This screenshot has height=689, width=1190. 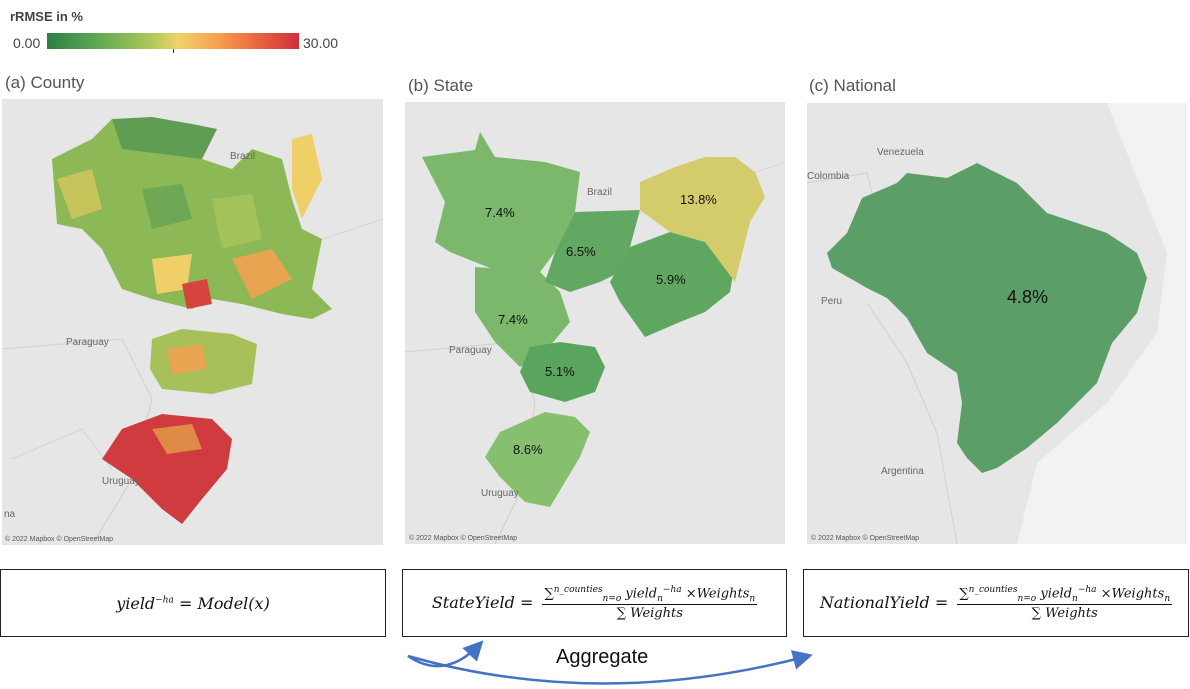 What do you see at coordinates (698, 199) in the screenshot?
I see `state-value-bahia: 13.8%` at bounding box center [698, 199].